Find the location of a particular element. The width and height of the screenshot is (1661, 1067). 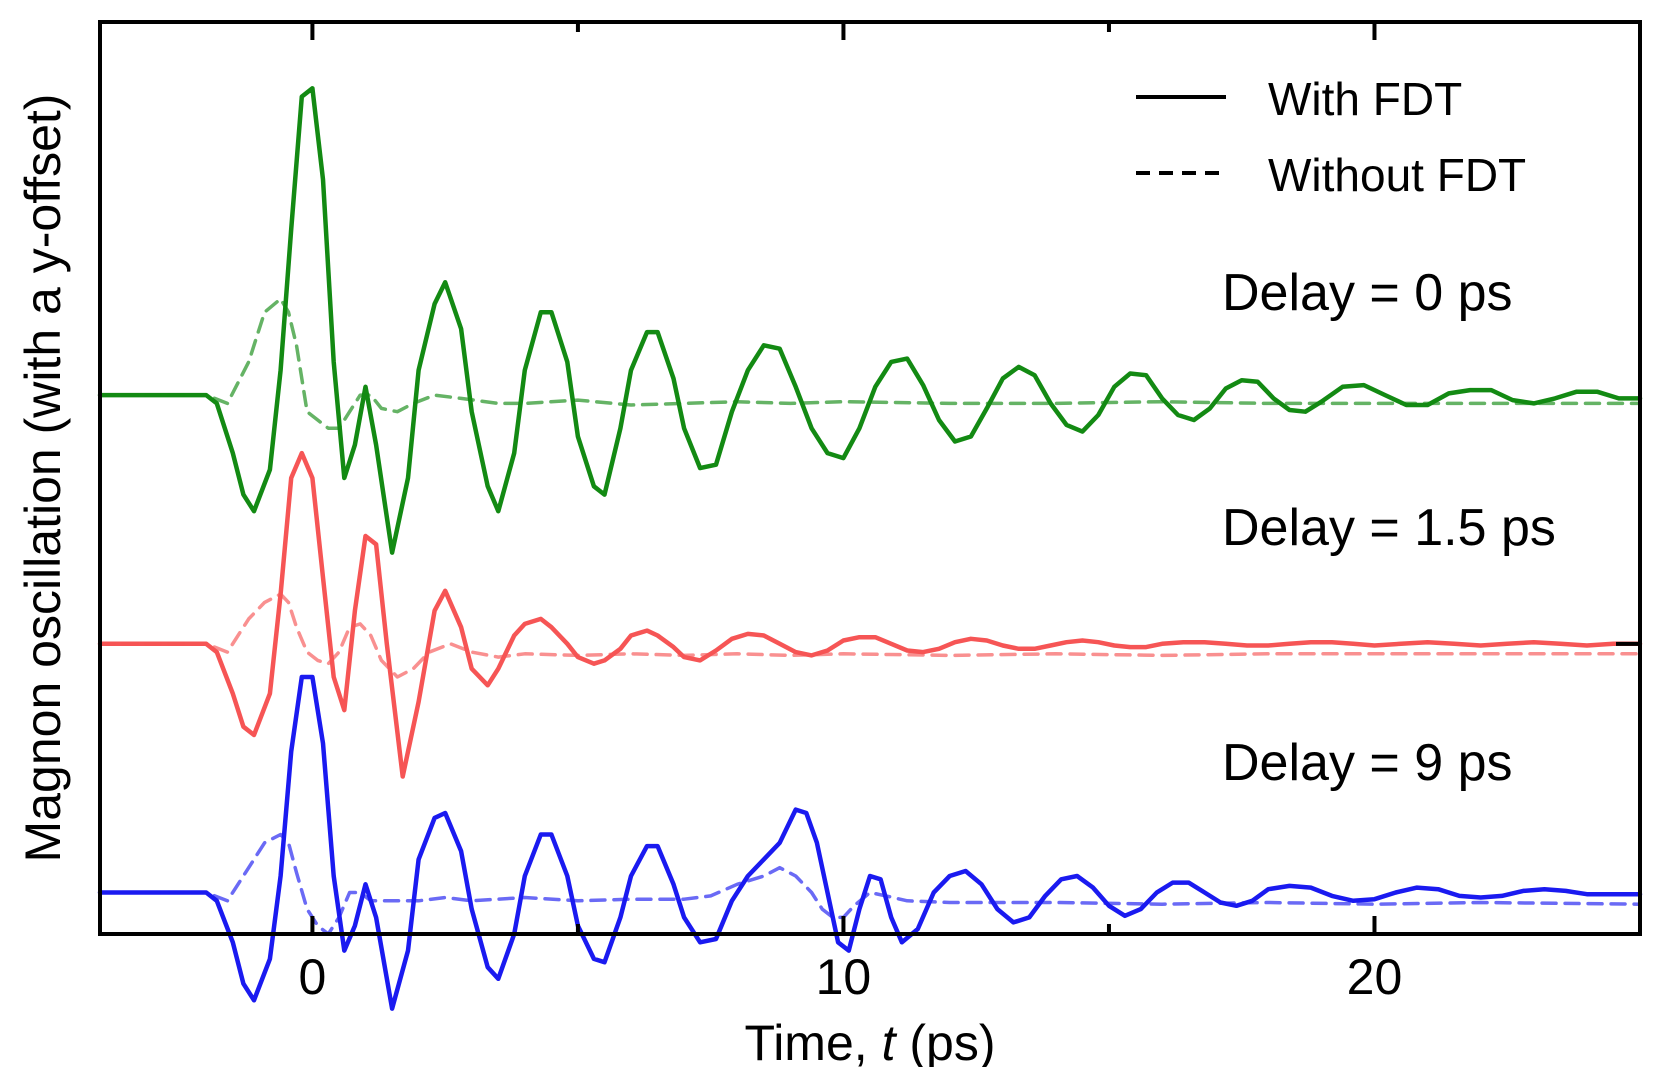

legend-with-fdt: With FDT is located at coordinates (1365, 99).